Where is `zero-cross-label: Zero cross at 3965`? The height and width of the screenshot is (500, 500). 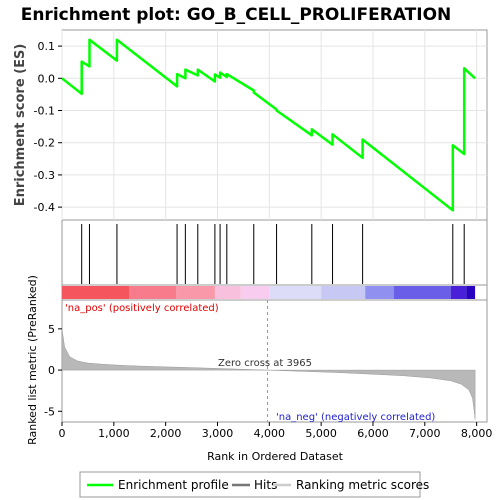
zero-cross-label: Zero cross at 3965 is located at coordinates (265, 363).